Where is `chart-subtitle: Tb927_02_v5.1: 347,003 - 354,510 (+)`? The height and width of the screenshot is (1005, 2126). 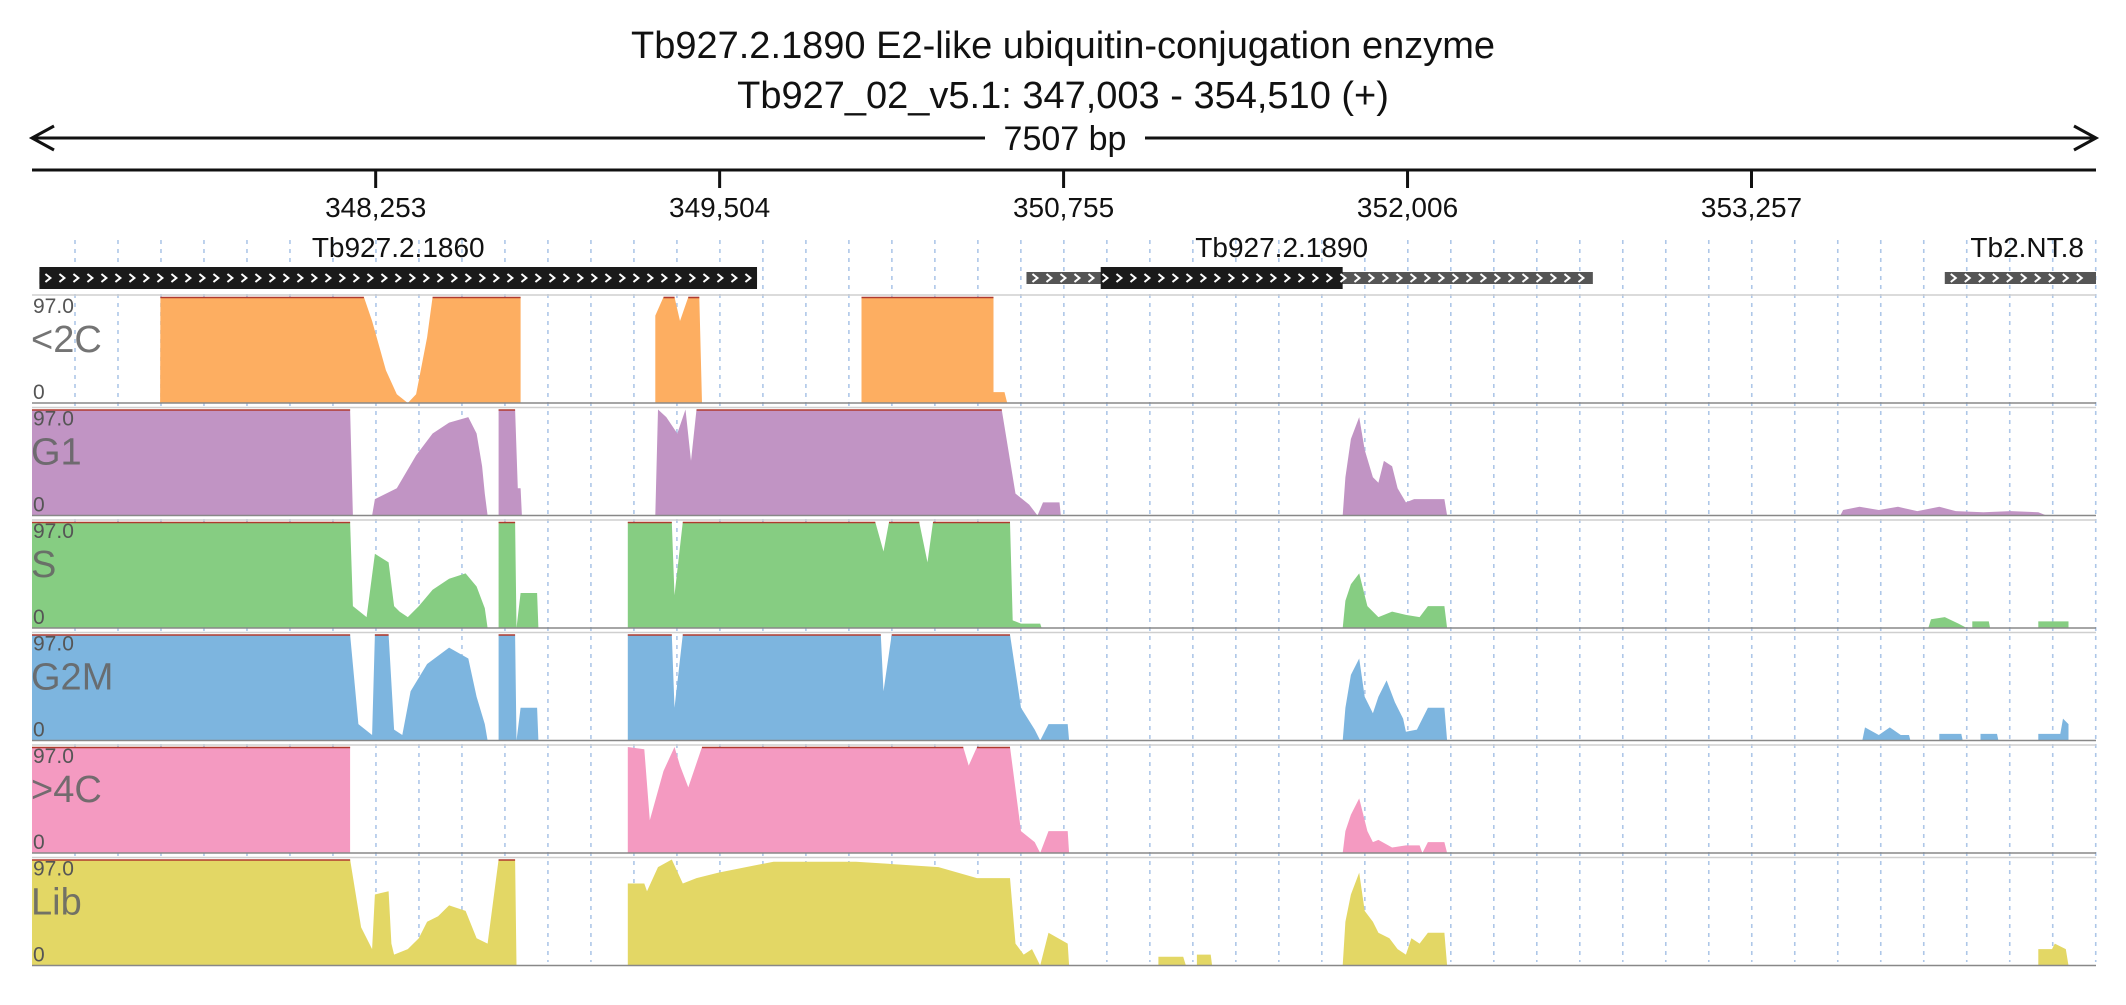 chart-subtitle: Tb927_02_v5.1: 347,003 - 354,510 (+) is located at coordinates (1063, 96).